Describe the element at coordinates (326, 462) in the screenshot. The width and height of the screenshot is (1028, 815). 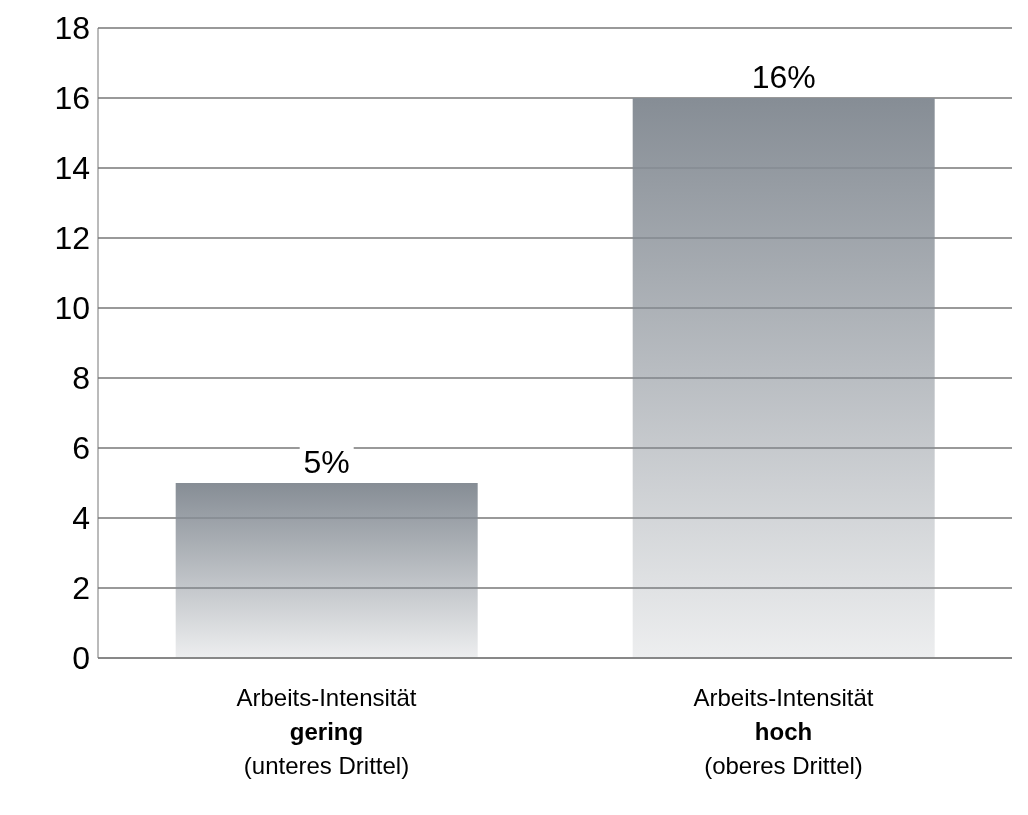
I see `data-label: 5%` at that location.